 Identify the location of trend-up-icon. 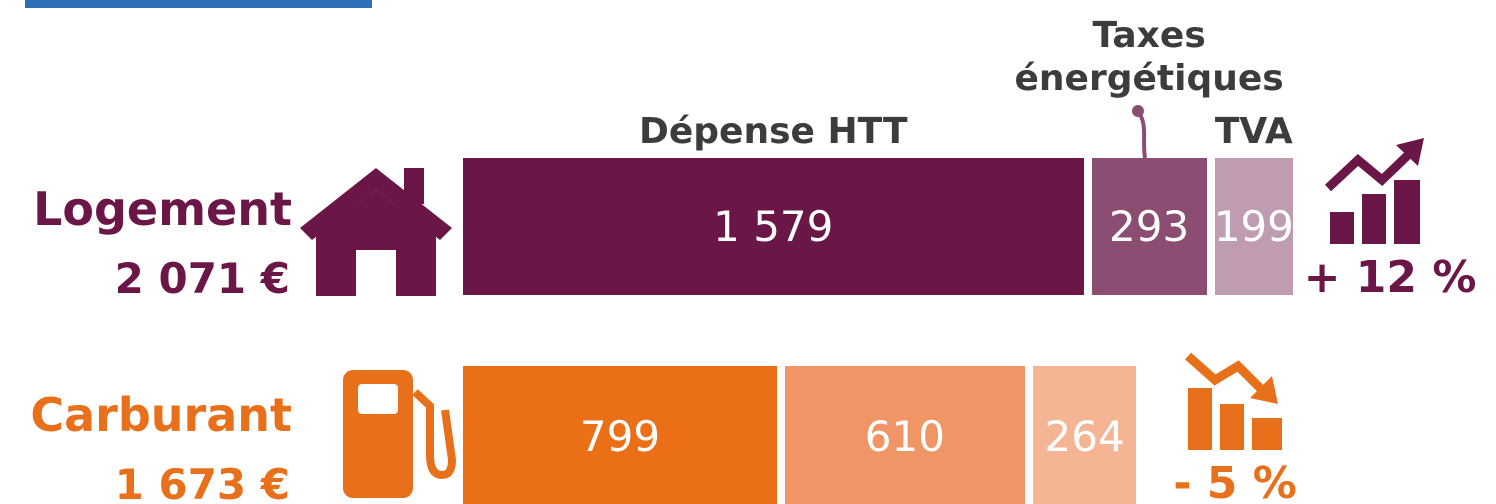
(1374, 191).